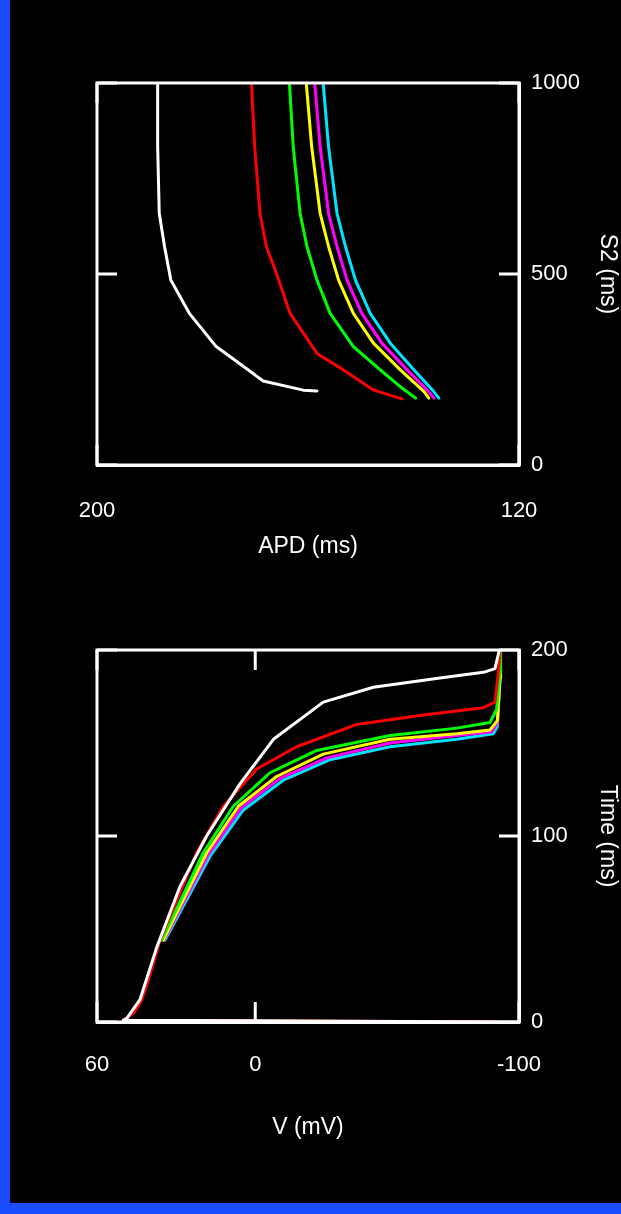 This screenshot has height=1214, width=621. I want to click on x-tick-label: -100, so click(519, 1064).